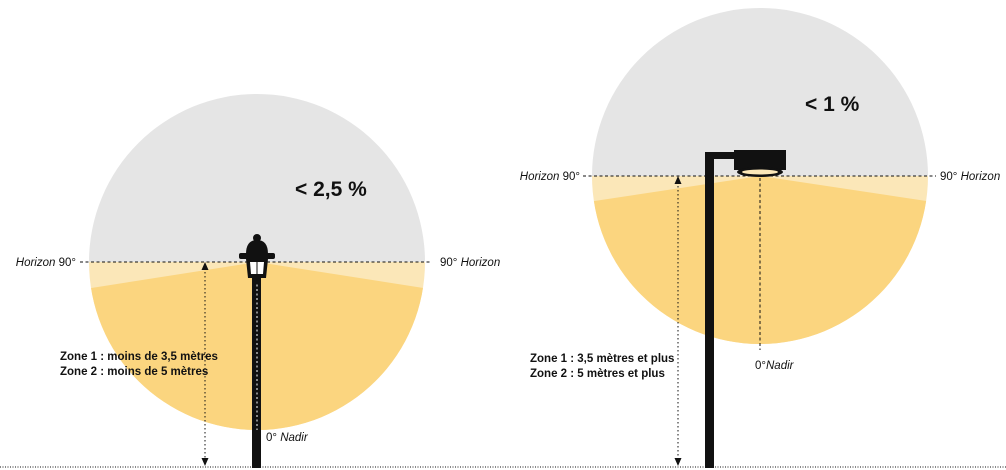 The height and width of the screenshot is (470, 1006). What do you see at coordinates (721, 310) in the screenshot?
I see `right-lamp-pole` at bounding box center [721, 310].